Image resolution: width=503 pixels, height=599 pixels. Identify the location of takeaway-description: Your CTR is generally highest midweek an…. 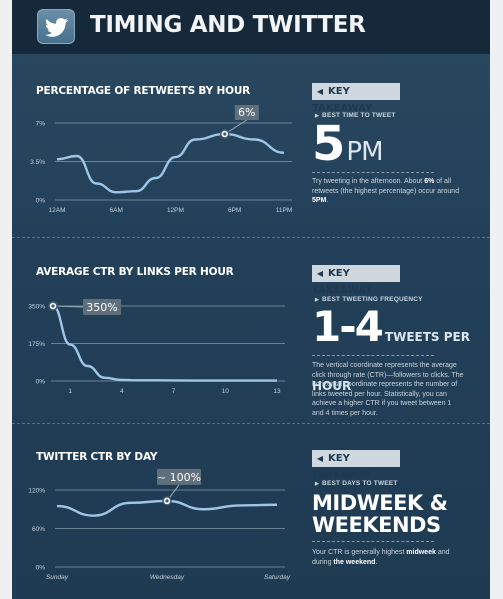
(381, 557).